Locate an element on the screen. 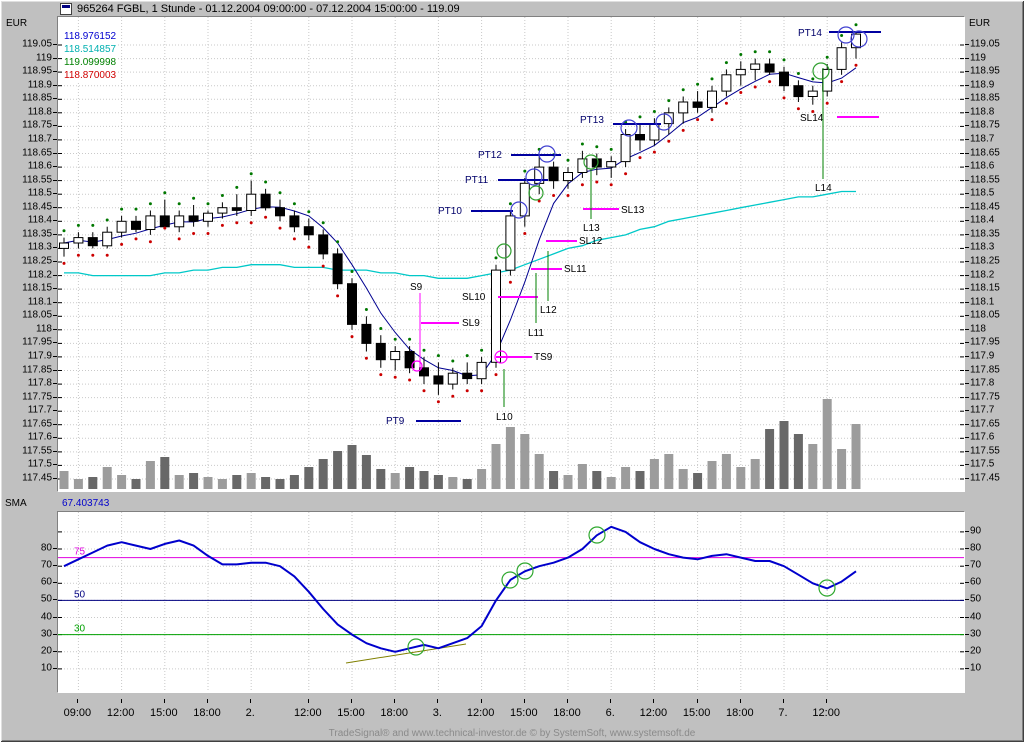  svg-text: 30 is located at coordinates (80, 629).